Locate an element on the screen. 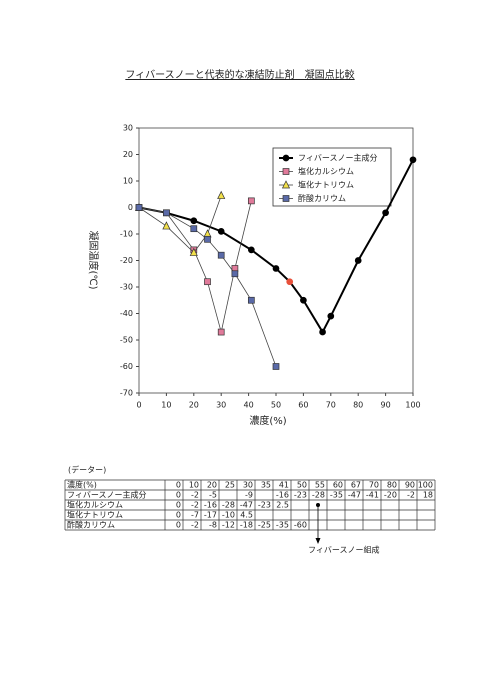 This screenshot has height=678, width=480. legend-label: フィバースノー主成分 is located at coordinates (337, 158).